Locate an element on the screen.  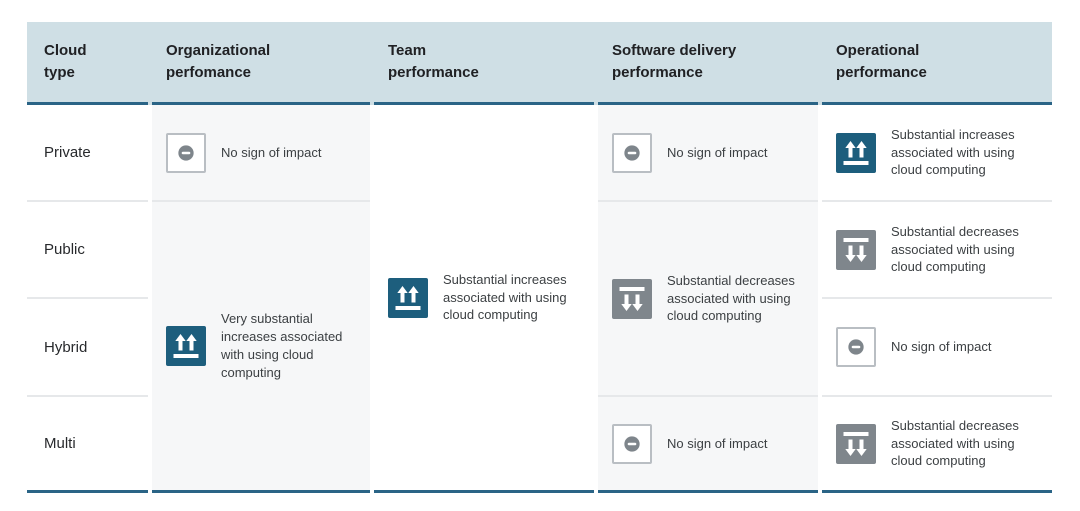
cell-organizational-private: No sign of impact is located at coordinates (261, 152).